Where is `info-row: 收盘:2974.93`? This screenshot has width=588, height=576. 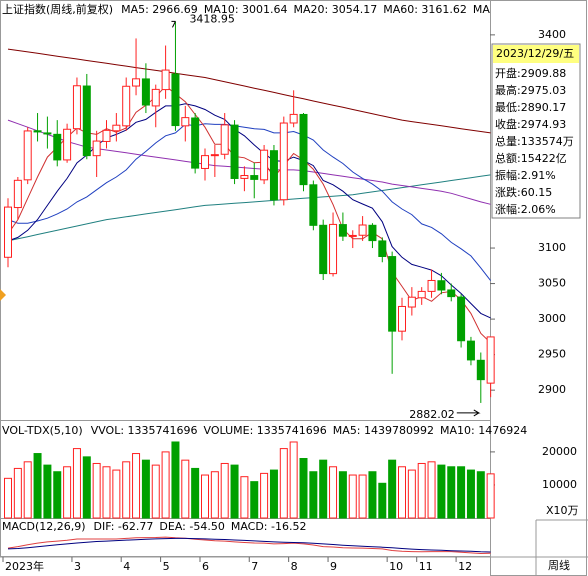 info-row: 收盘:2974.93 is located at coordinates (530, 124).